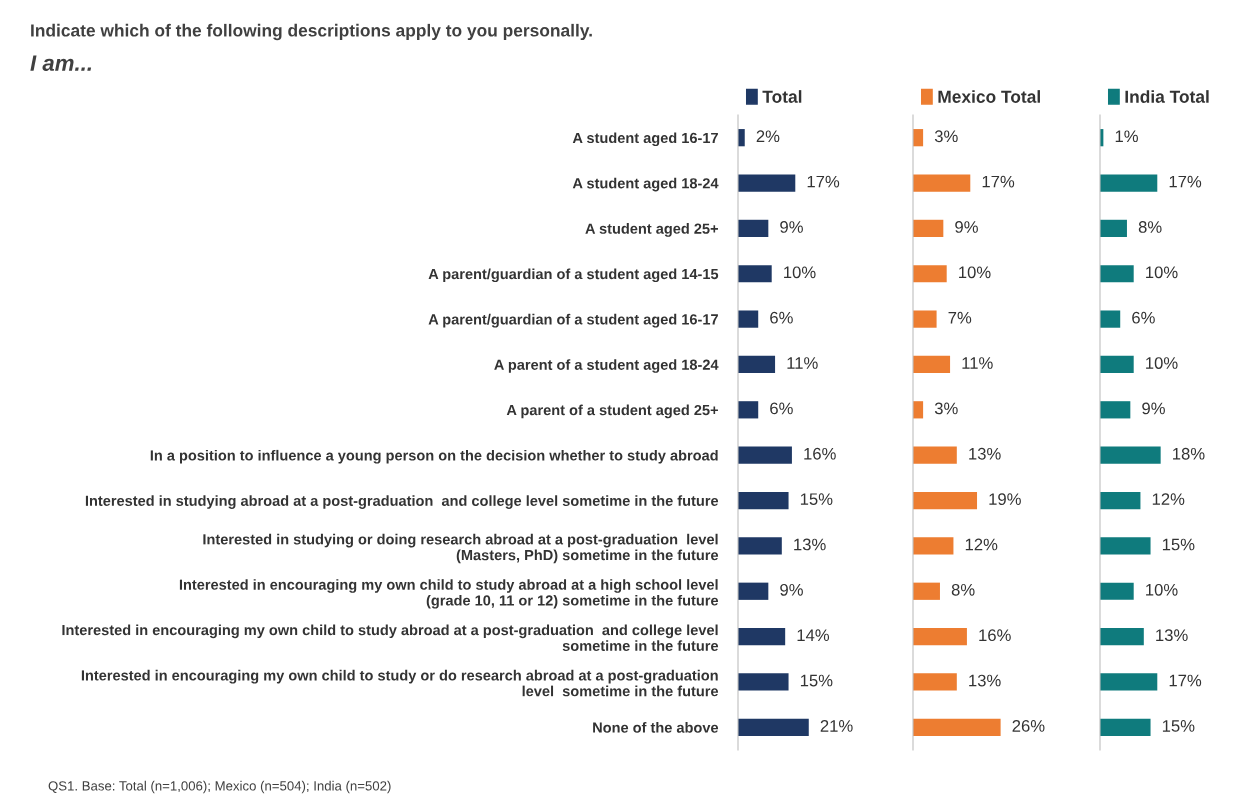 This screenshot has width=1258, height=806. What do you see at coordinates (400, 683) in the screenshot?
I see `y-tick-label: Interested in encouraging my own child to study or do research abroad at a post-graduation level sometime in the future` at bounding box center [400, 683].